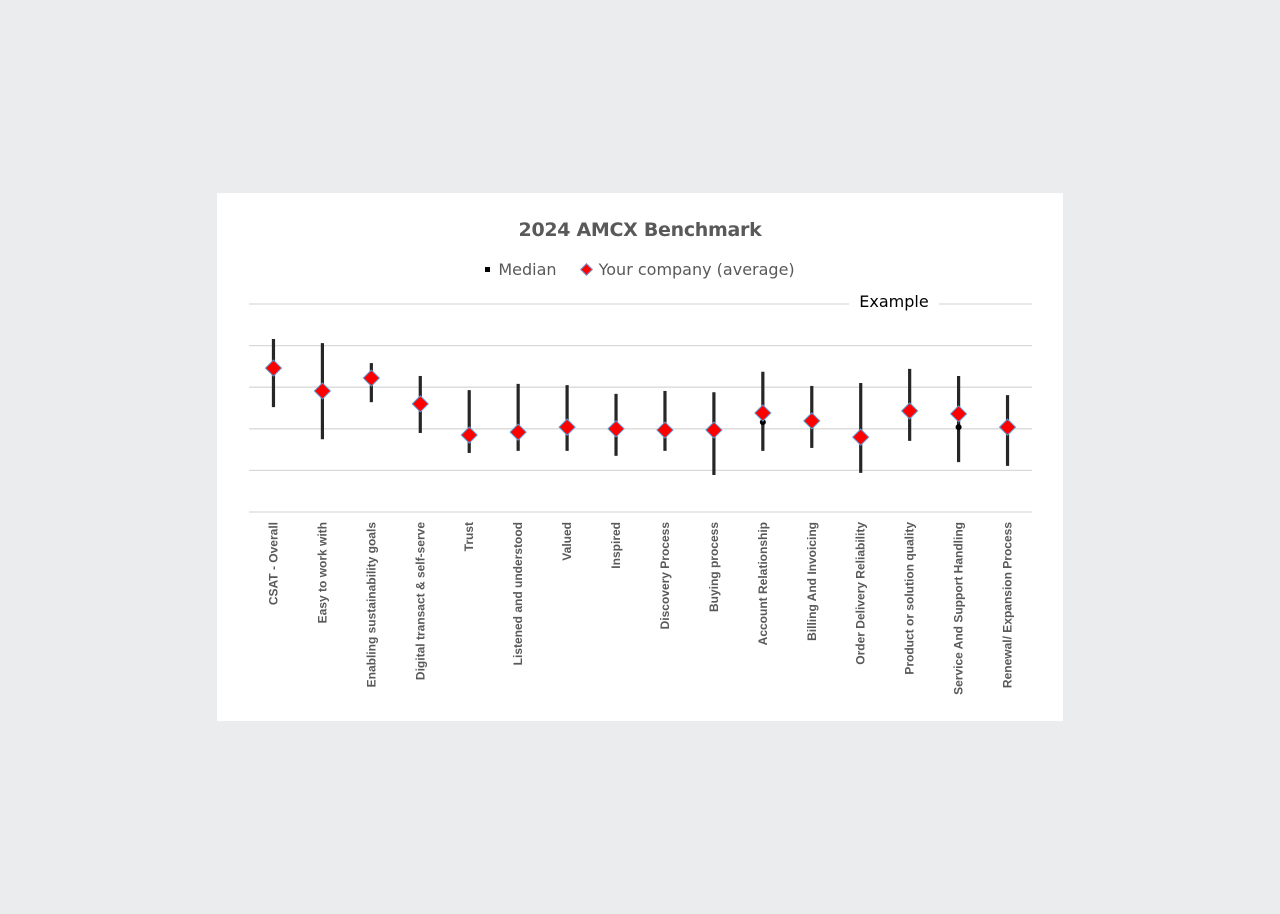 This screenshot has height=914, width=1280. I want to click on example-annotation: Example, so click(894, 301).